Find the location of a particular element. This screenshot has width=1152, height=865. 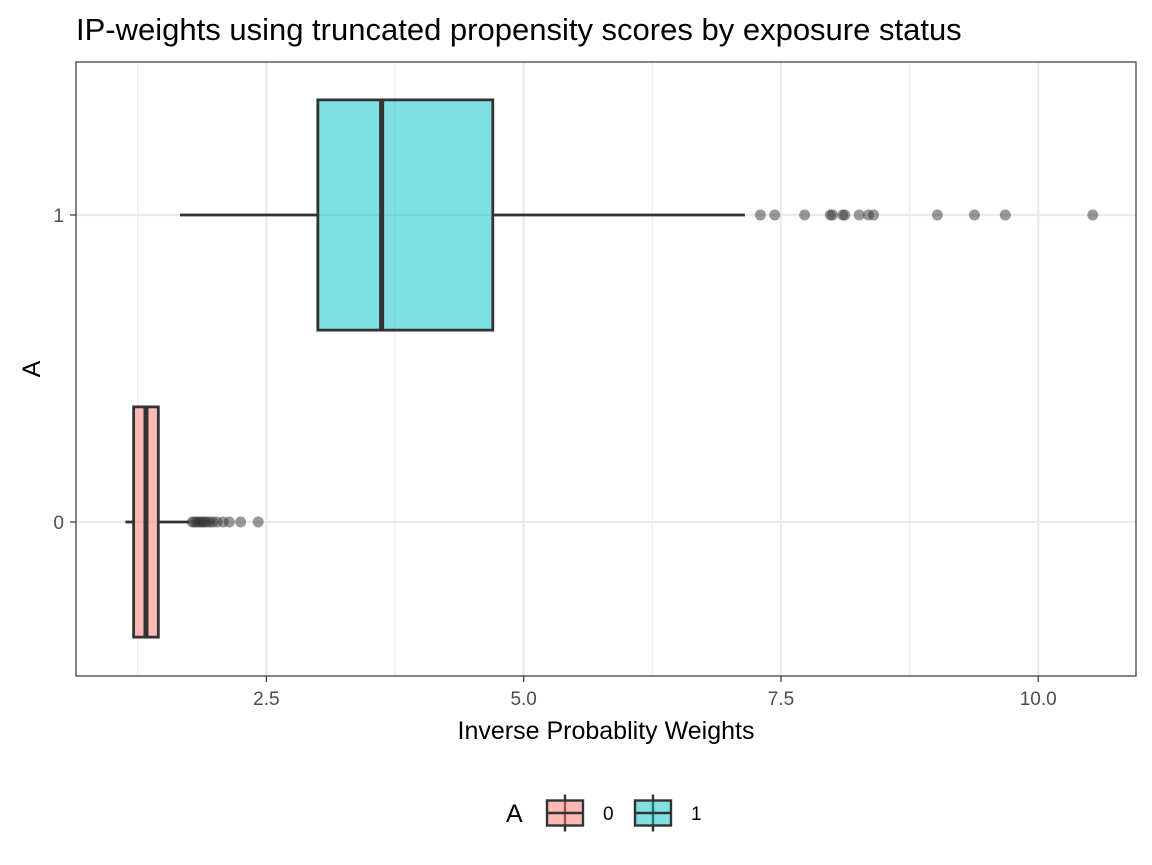

legend-item-1: 1 is located at coordinates (667, 813).